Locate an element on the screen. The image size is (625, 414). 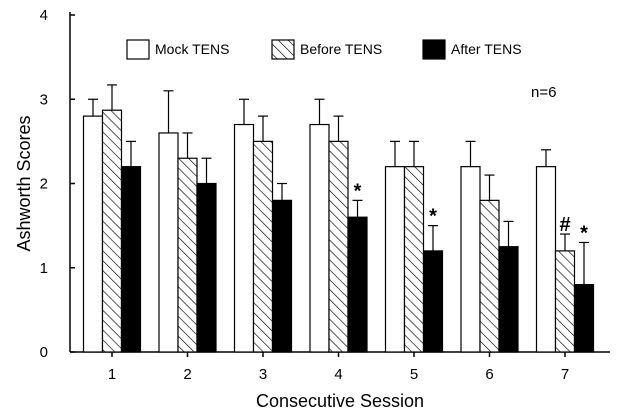
x-axis-title: Consecutive Session is located at coordinates (340, 401).